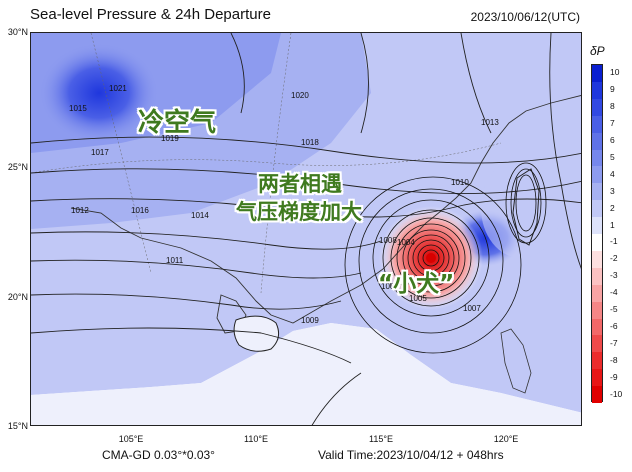 Image resolution: width=632 pixels, height=472 pixels. I want to click on valid-time-label: Valid Time:2023/10/04/12 + 048hrs, so click(411, 455).